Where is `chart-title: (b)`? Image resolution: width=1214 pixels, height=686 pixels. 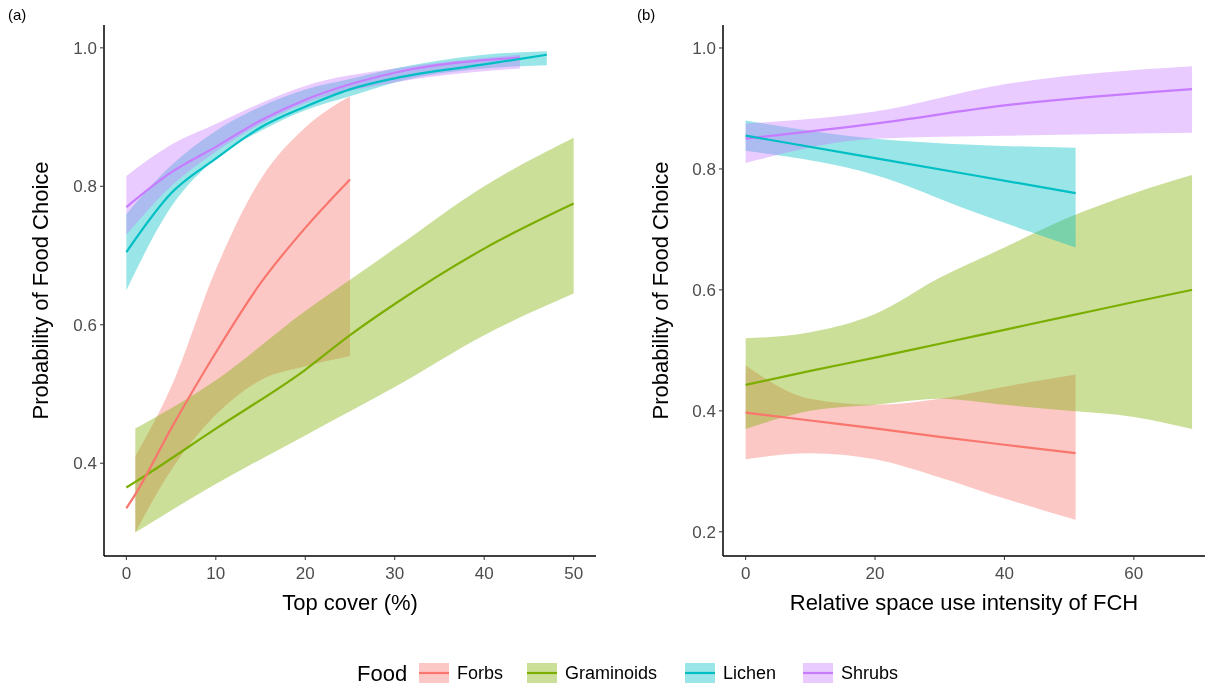 chart-title: (b) is located at coordinates (646, 14).